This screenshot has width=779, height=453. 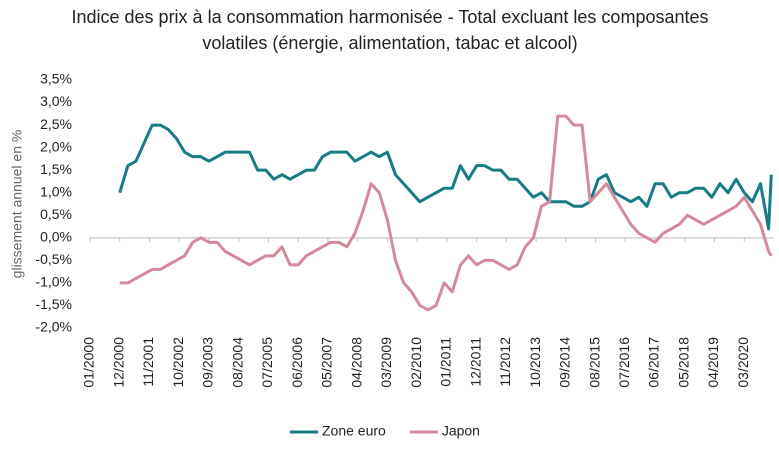 What do you see at coordinates (624, 362) in the screenshot?
I see `x-tick-label: 07/2016` at bounding box center [624, 362].